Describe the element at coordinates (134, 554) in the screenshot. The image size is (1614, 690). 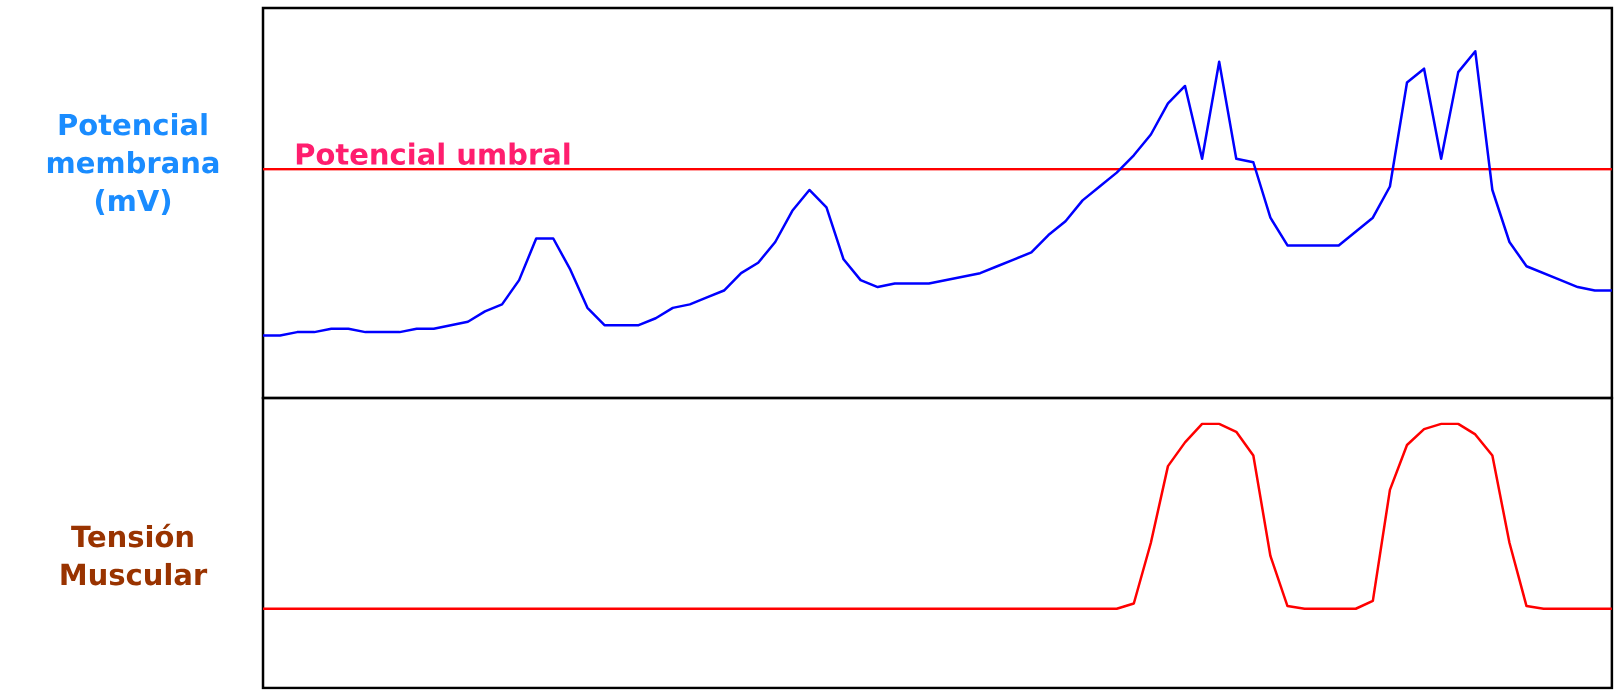
I see `y-axis-title: Tensión Muscular` at that location.